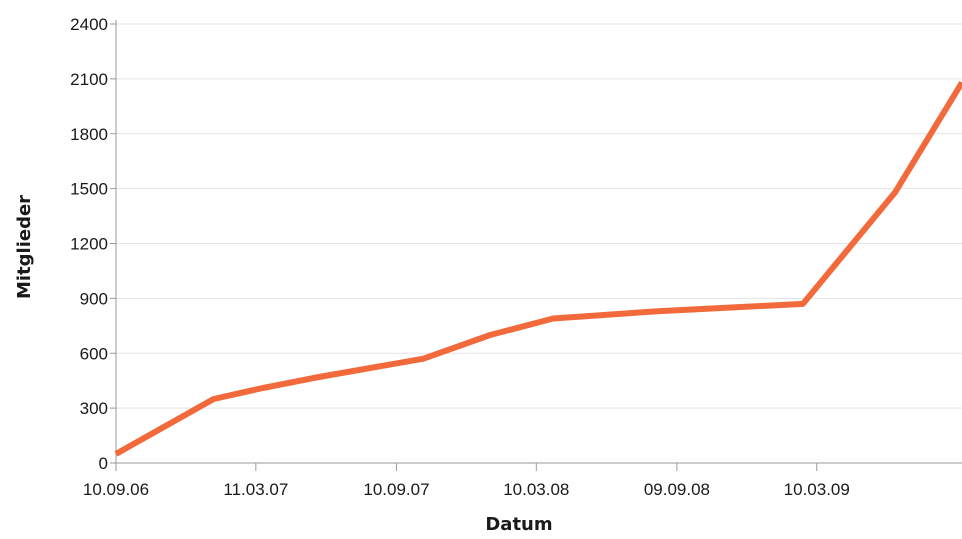 This screenshot has height=539, width=962. Describe the element at coordinates (89, 189) in the screenshot. I see `y-tick-label: 1500` at that location.